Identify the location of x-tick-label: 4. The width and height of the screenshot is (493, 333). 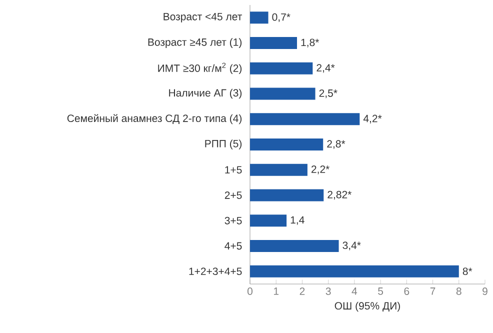
(355, 291).